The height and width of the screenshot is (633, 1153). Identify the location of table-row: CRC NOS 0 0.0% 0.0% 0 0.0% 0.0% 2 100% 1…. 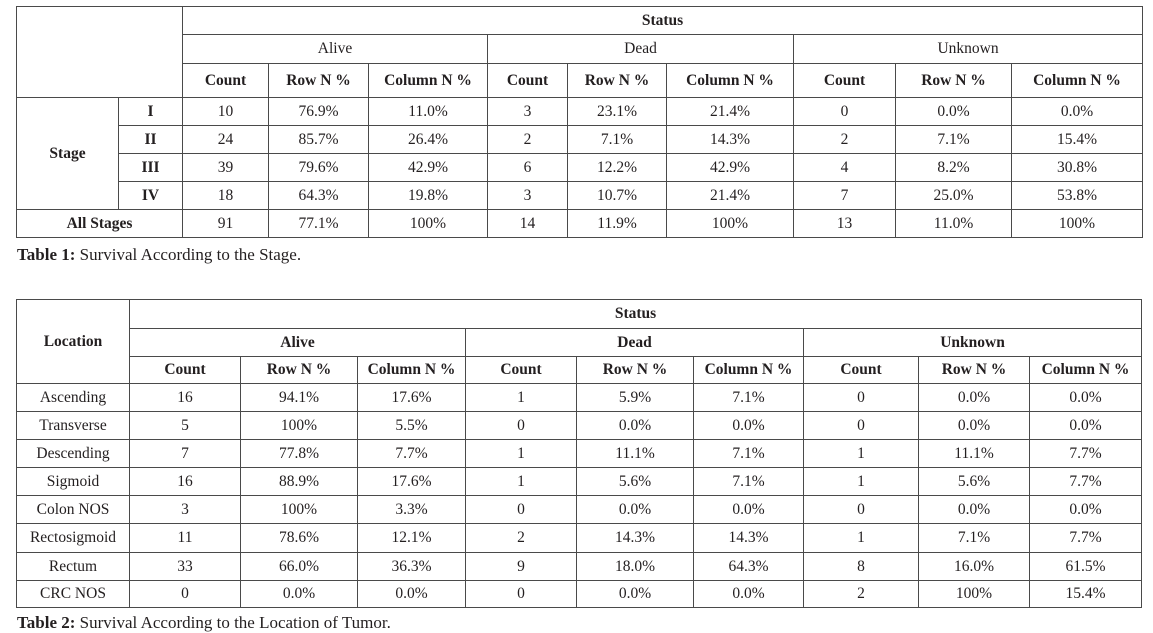
(579, 594).